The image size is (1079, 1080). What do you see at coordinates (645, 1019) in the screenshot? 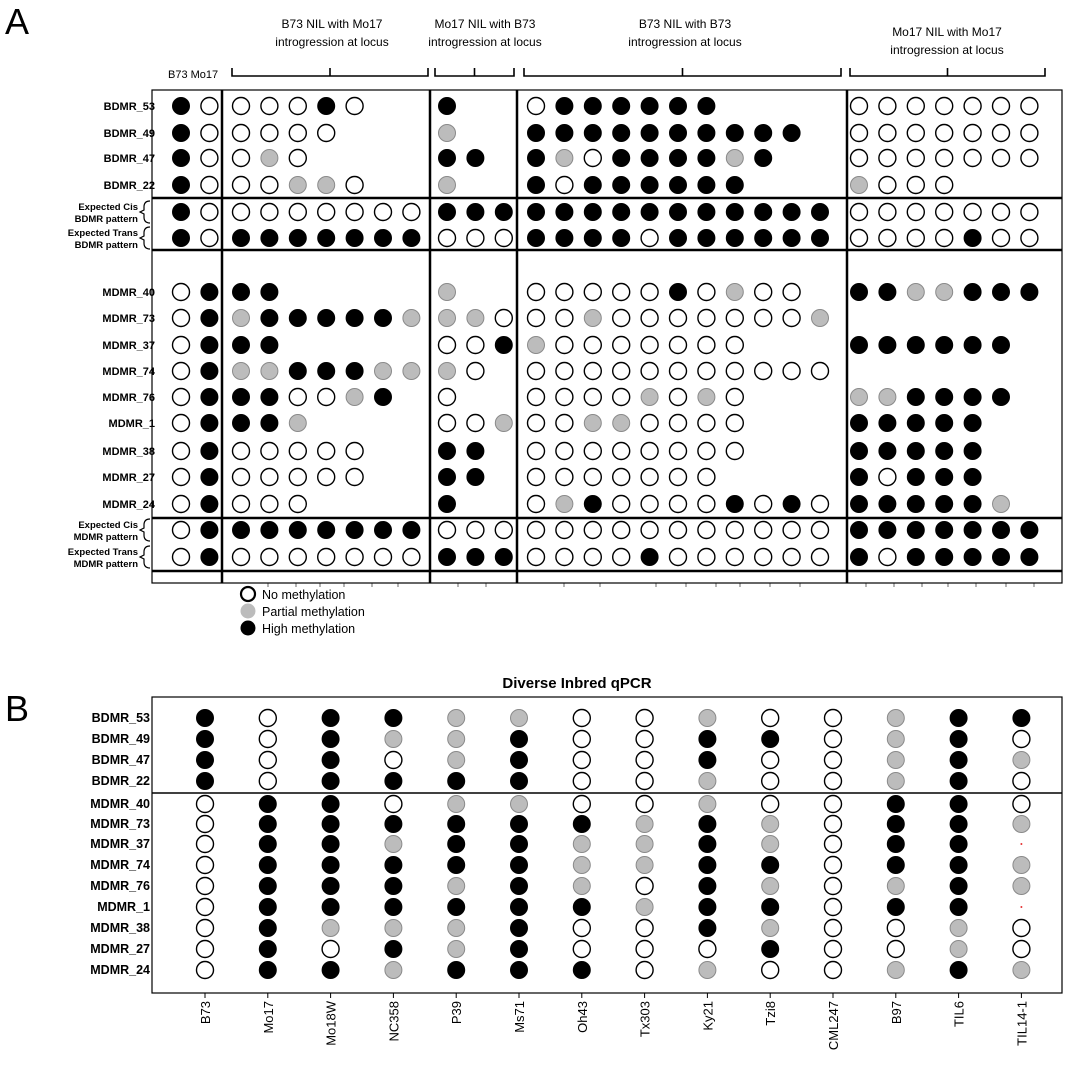
I see `inbred-column-label: Tx303` at bounding box center [645, 1019].